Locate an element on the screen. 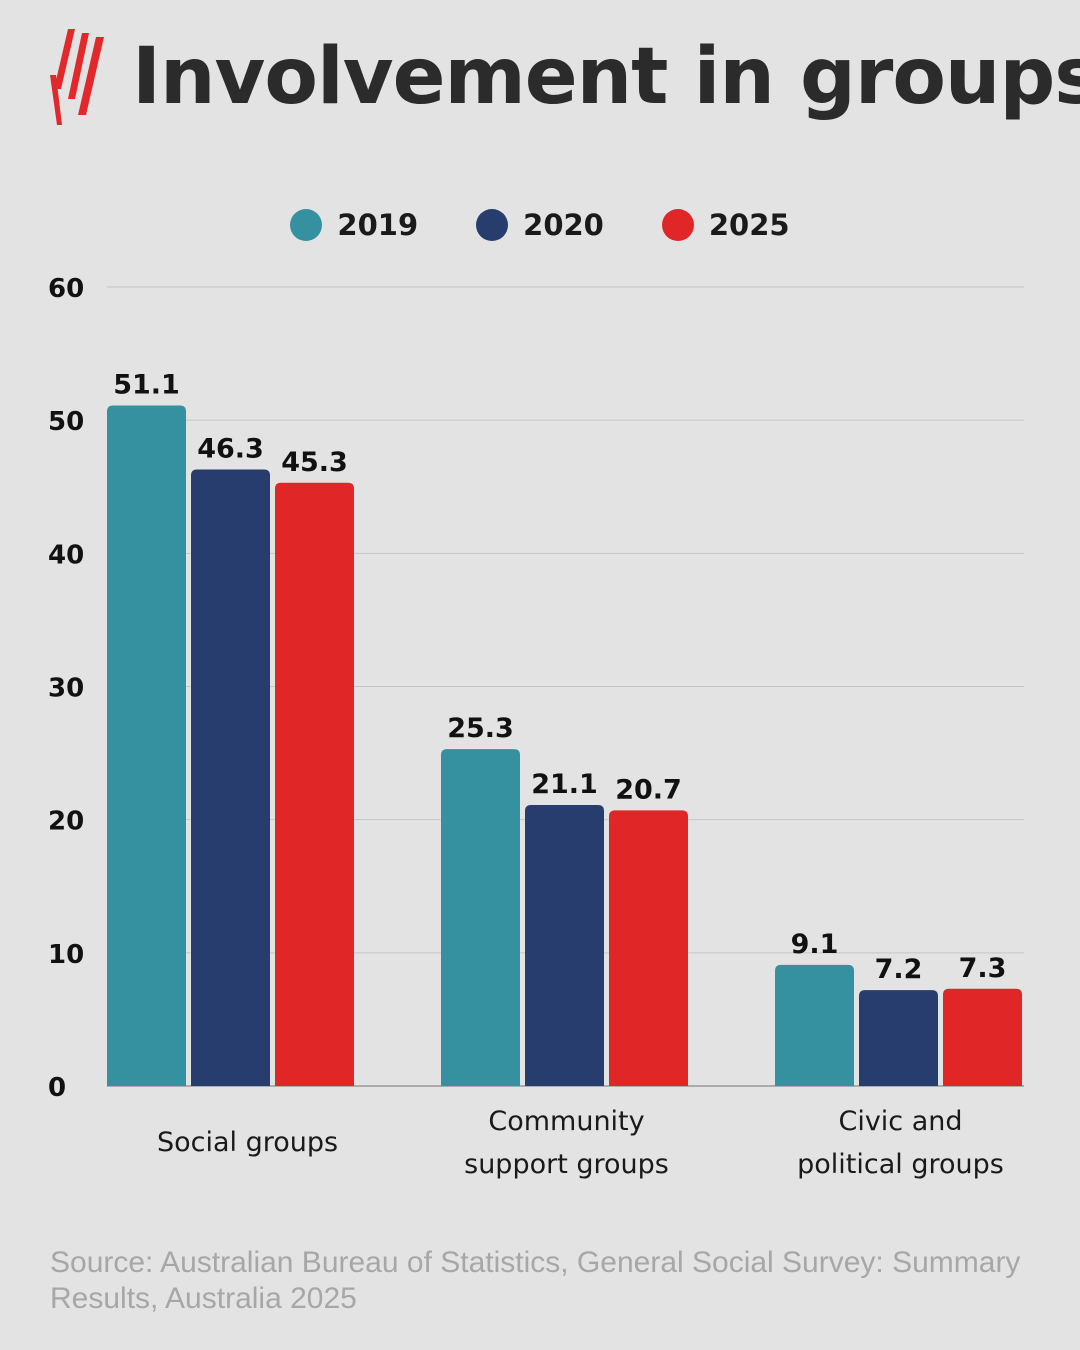 The height and width of the screenshot is (1350, 1080). legend-label-2019: 2019 is located at coordinates (378, 225).